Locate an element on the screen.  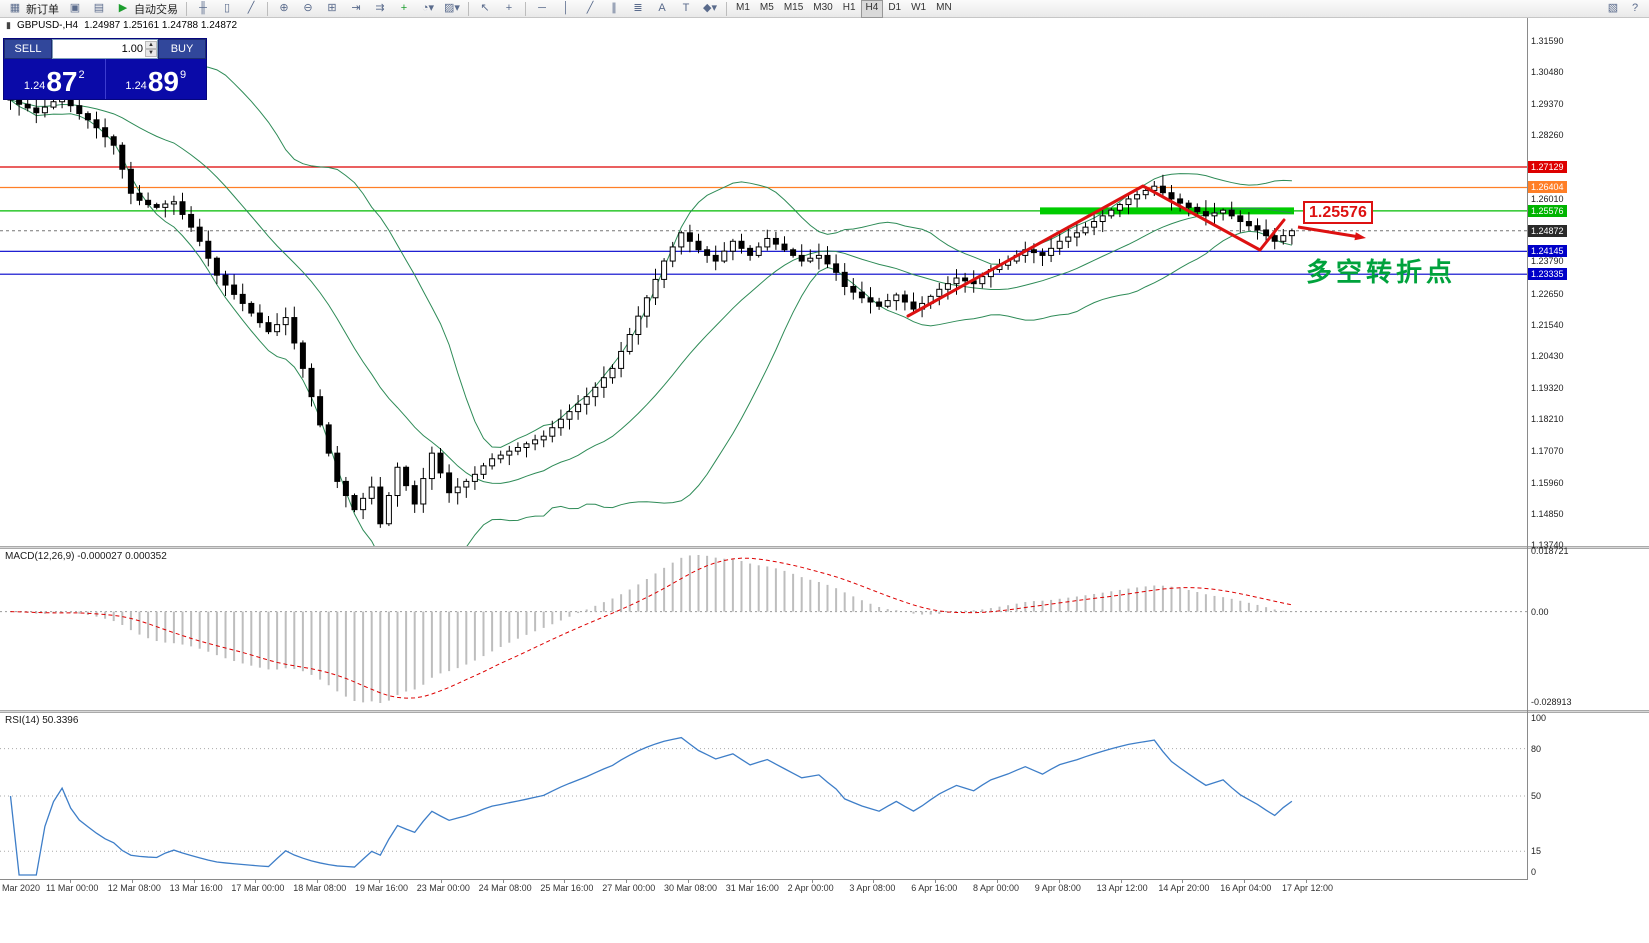
time-axis-label: 18 Mar 08:00 is located at coordinates (320, 888).